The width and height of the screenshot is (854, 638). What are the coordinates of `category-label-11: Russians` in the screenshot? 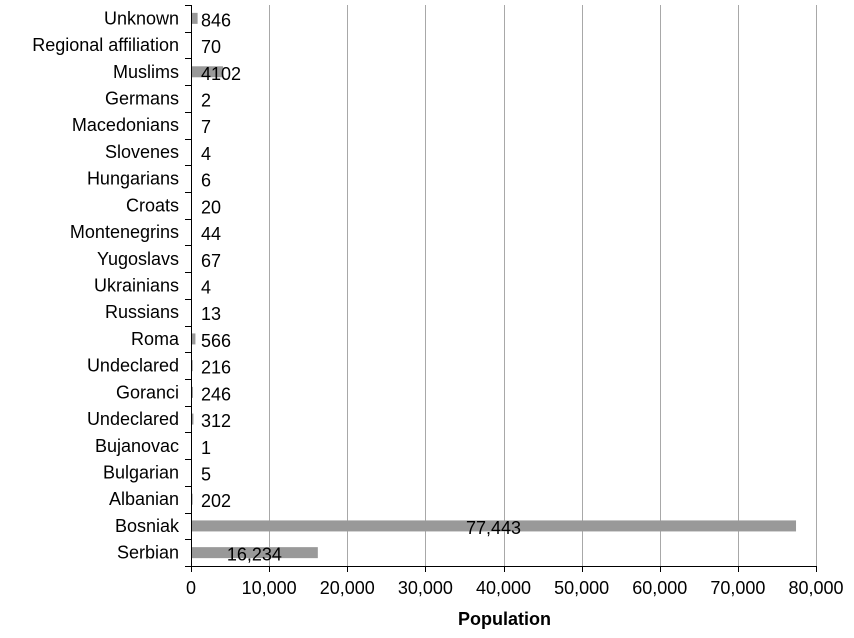 It's located at (142, 312).